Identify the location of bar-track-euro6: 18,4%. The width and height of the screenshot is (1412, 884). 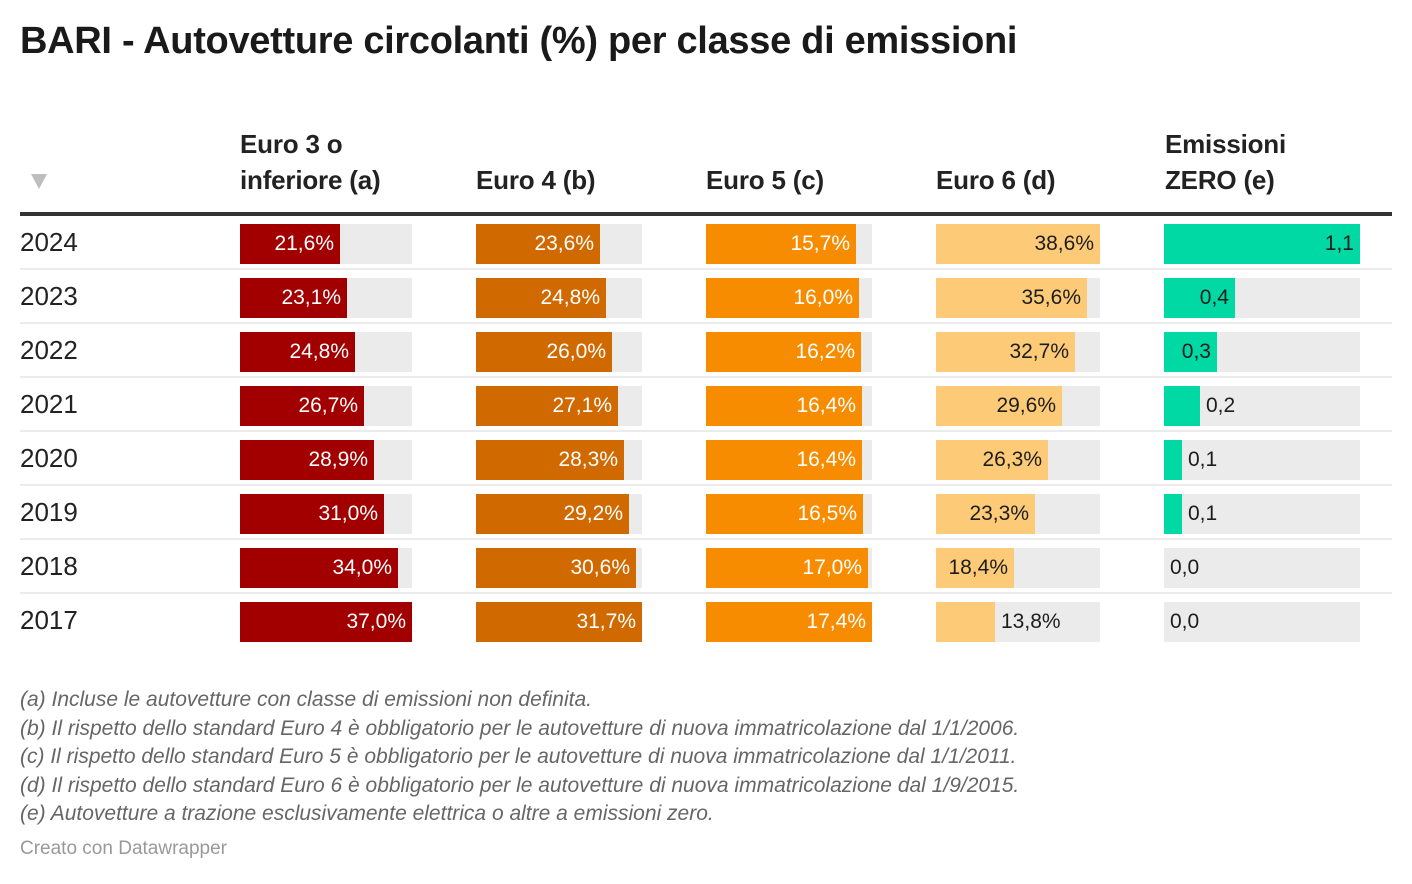
(1018, 568).